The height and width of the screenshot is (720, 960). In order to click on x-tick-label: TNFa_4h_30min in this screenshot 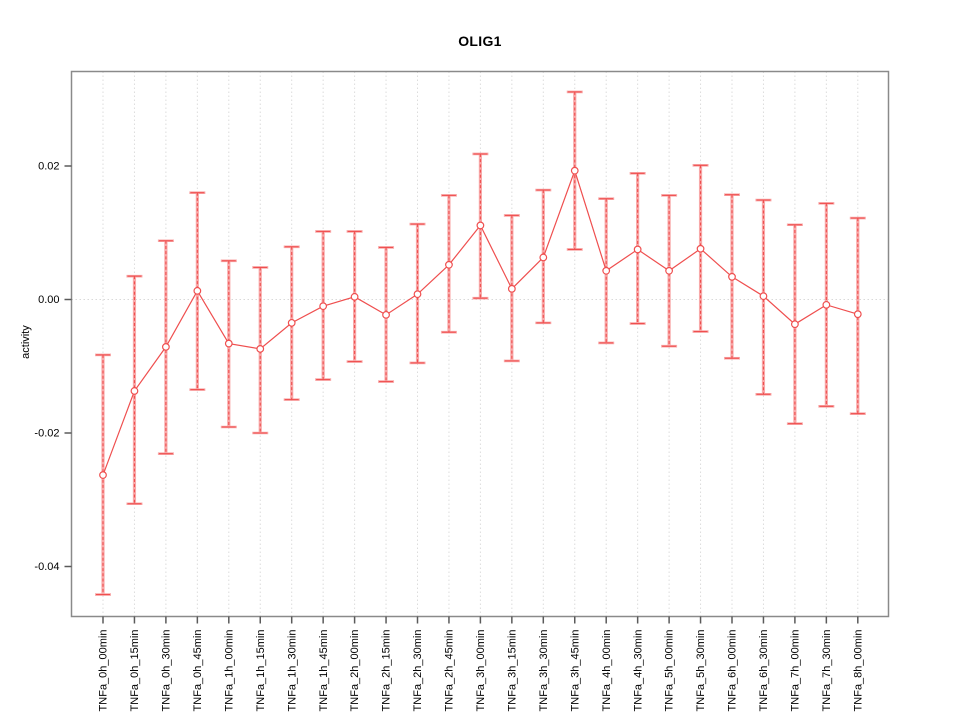, I will do `click(638, 671)`.